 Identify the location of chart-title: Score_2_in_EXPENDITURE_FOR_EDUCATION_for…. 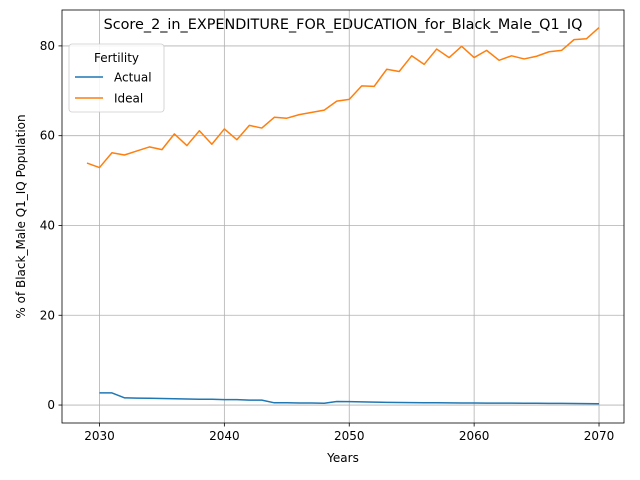
(343, 25).